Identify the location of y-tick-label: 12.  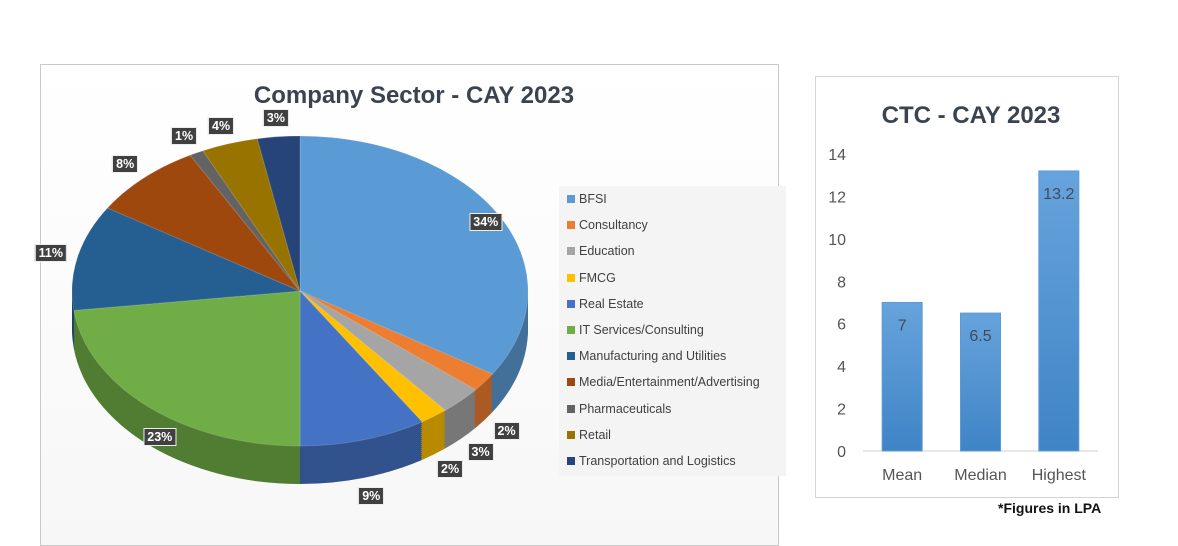
(837, 197).